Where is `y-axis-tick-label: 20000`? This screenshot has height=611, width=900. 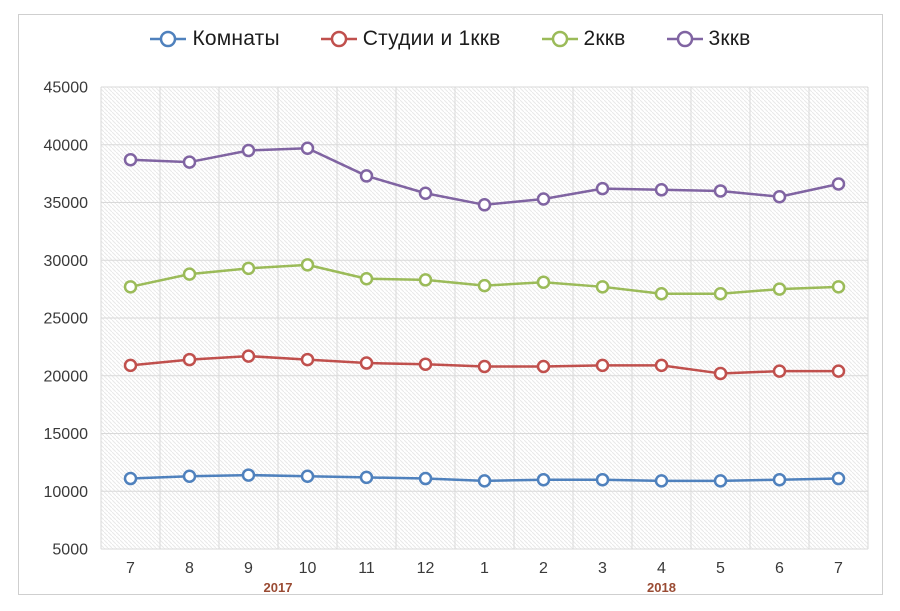 y-axis-tick-label: 20000 is located at coordinates (66, 376).